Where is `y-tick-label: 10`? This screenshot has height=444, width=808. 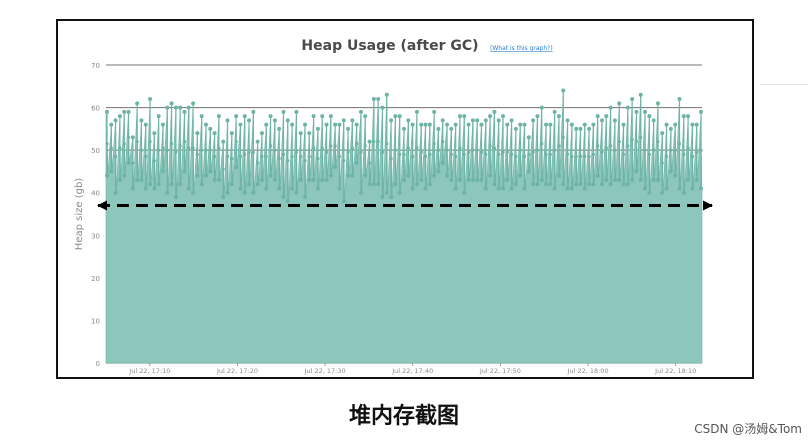
y-tick-label: 10 is located at coordinates (95, 321).